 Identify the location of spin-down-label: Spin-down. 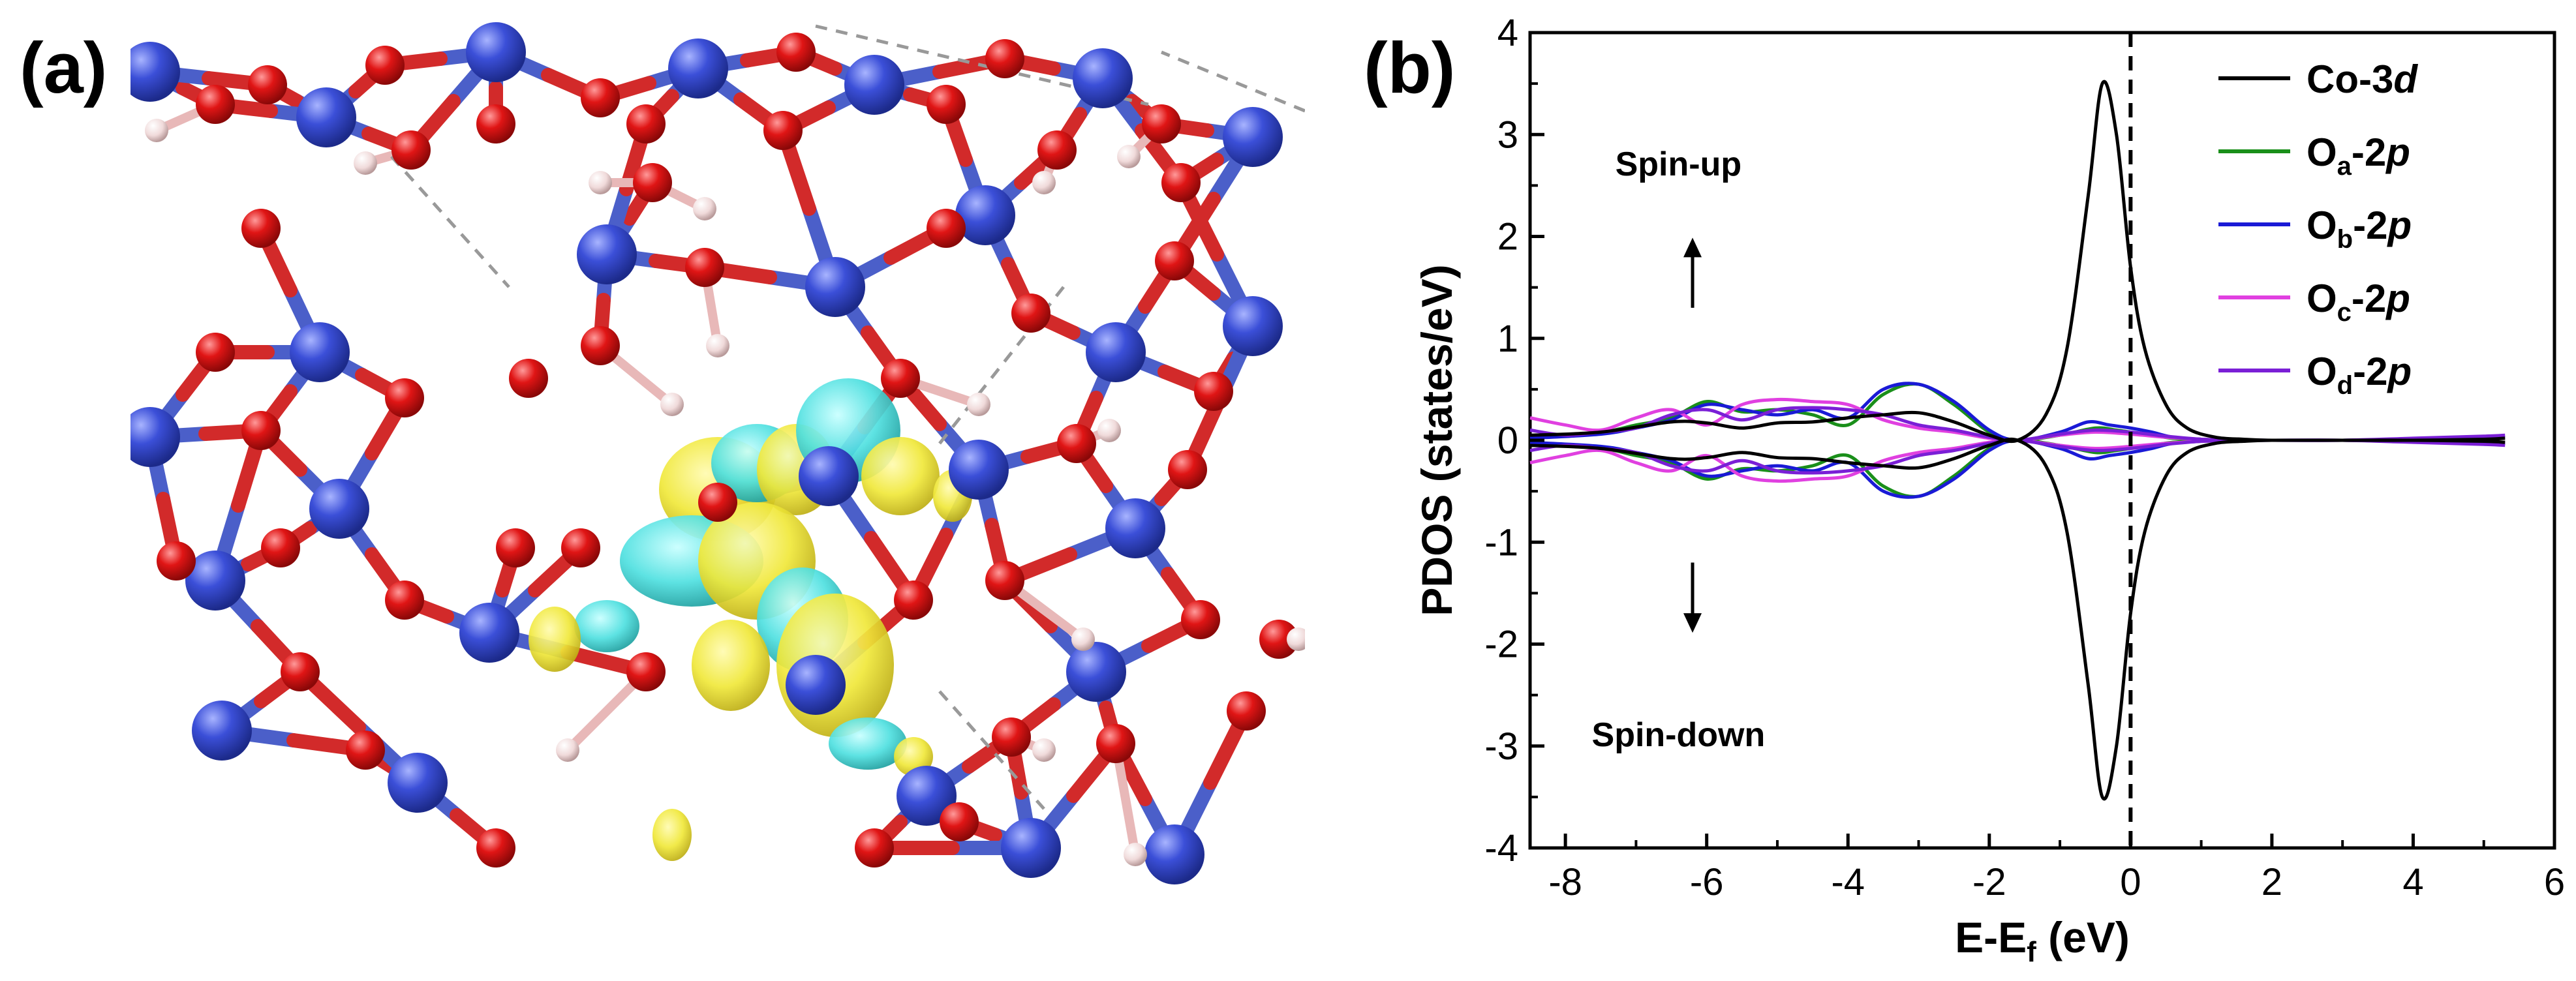
(1679, 735).